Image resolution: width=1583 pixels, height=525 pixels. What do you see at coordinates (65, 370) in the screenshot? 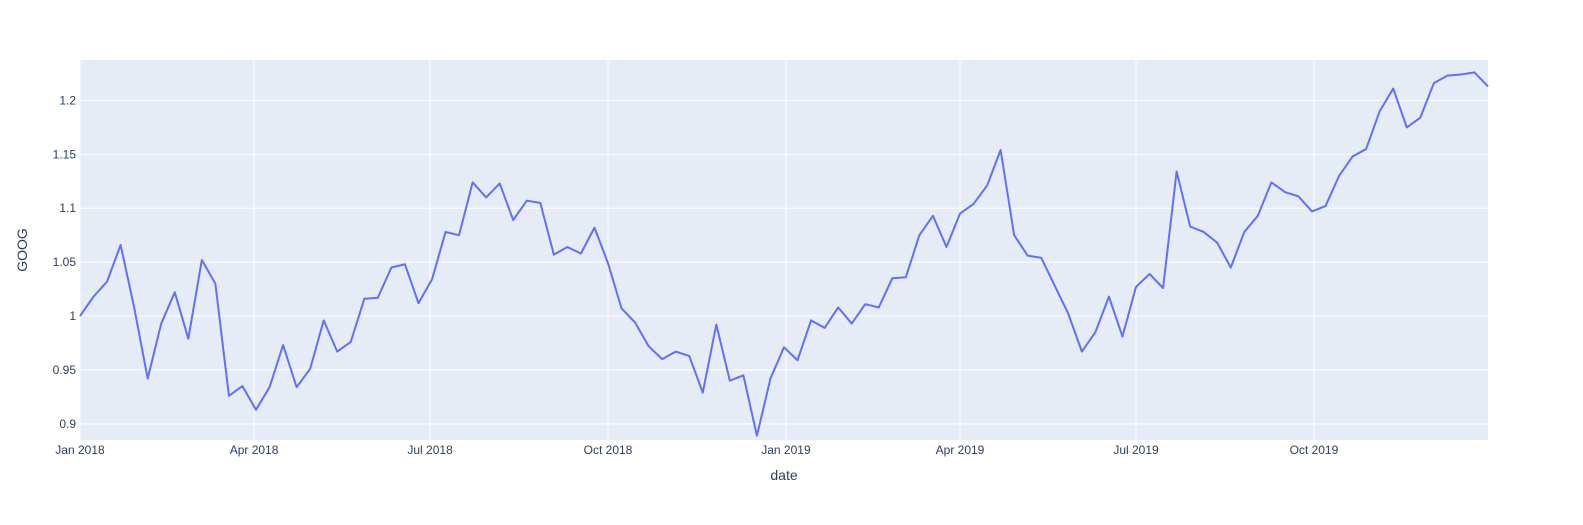
I see `y-tick-label: 0.95` at bounding box center [65, 370].